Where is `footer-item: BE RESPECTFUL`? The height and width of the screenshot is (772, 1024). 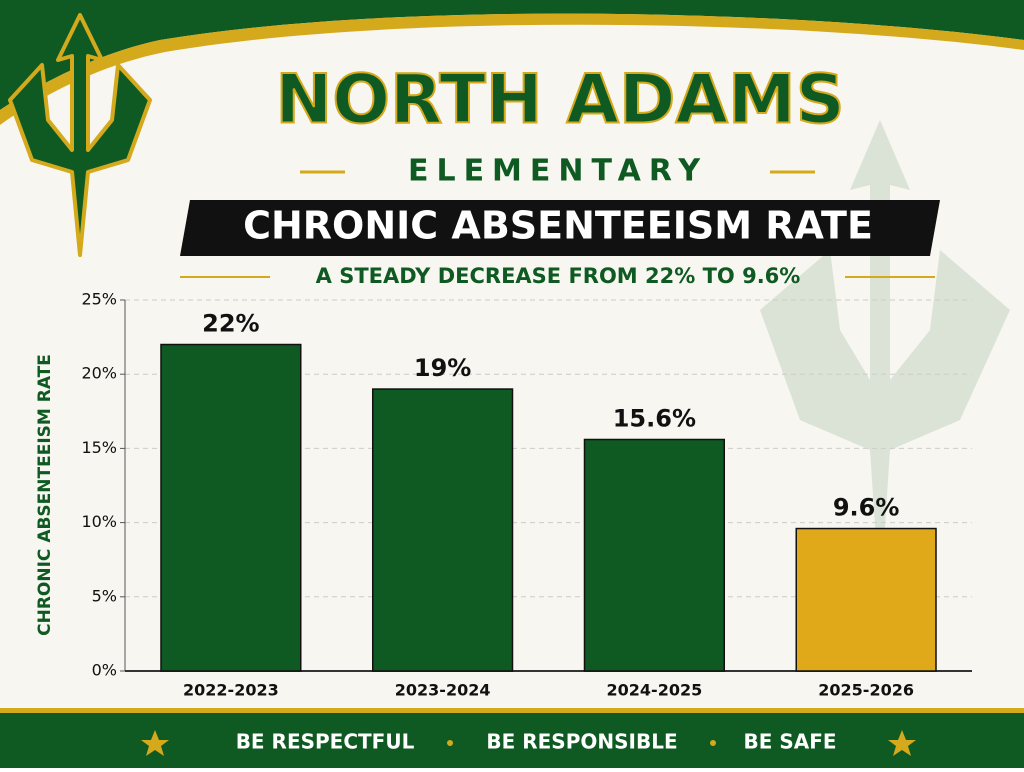
footer-item: BE RESPECTFUL is located at coordinates (325, 742).